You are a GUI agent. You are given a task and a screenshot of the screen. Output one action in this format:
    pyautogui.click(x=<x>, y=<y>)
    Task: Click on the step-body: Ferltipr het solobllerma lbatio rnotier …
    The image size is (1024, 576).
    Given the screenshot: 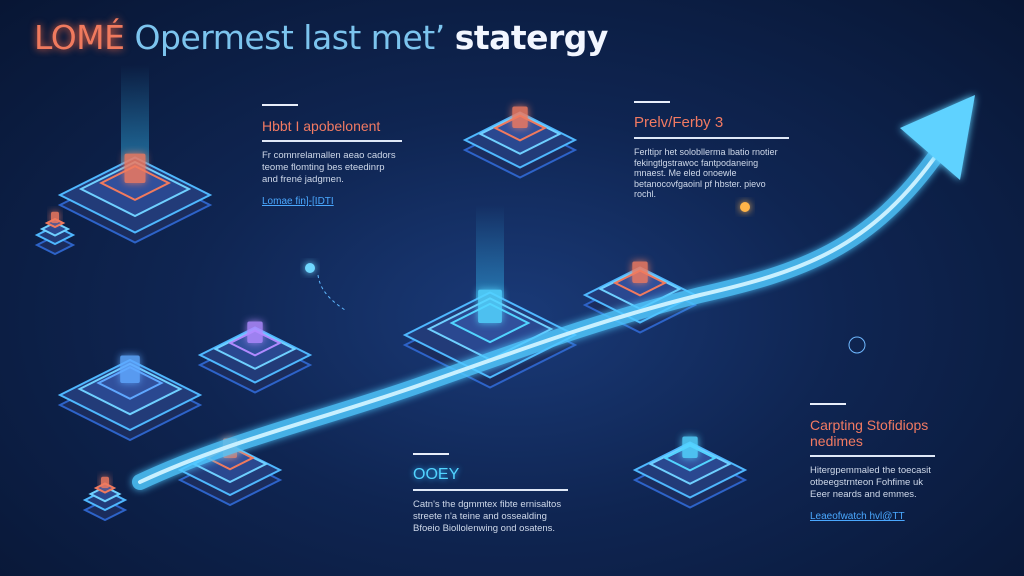 What is the action you would take?
    pyautogui.click(x=706, y=173)
    